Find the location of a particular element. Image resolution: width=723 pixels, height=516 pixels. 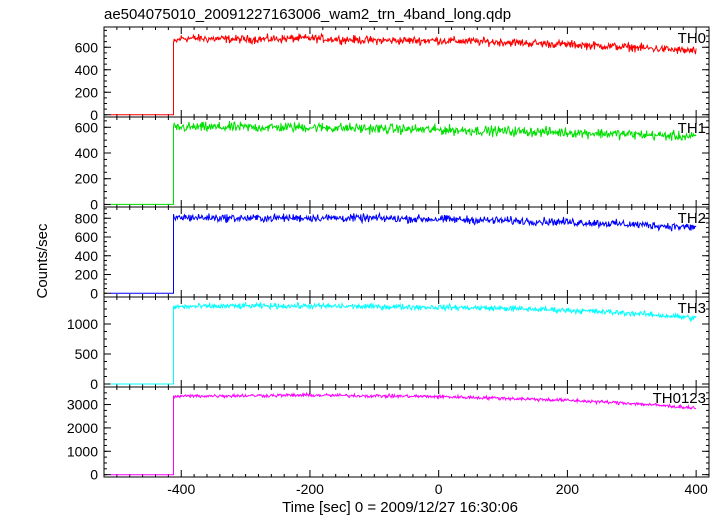

series-label: TH2 is located at coordinates (692, 218).